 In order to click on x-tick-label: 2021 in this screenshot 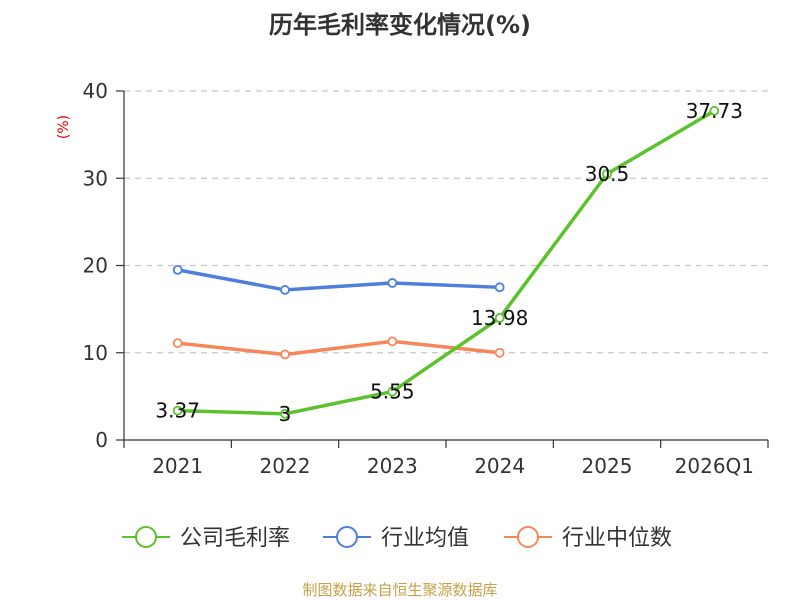, I will do `click(177, 466)`.